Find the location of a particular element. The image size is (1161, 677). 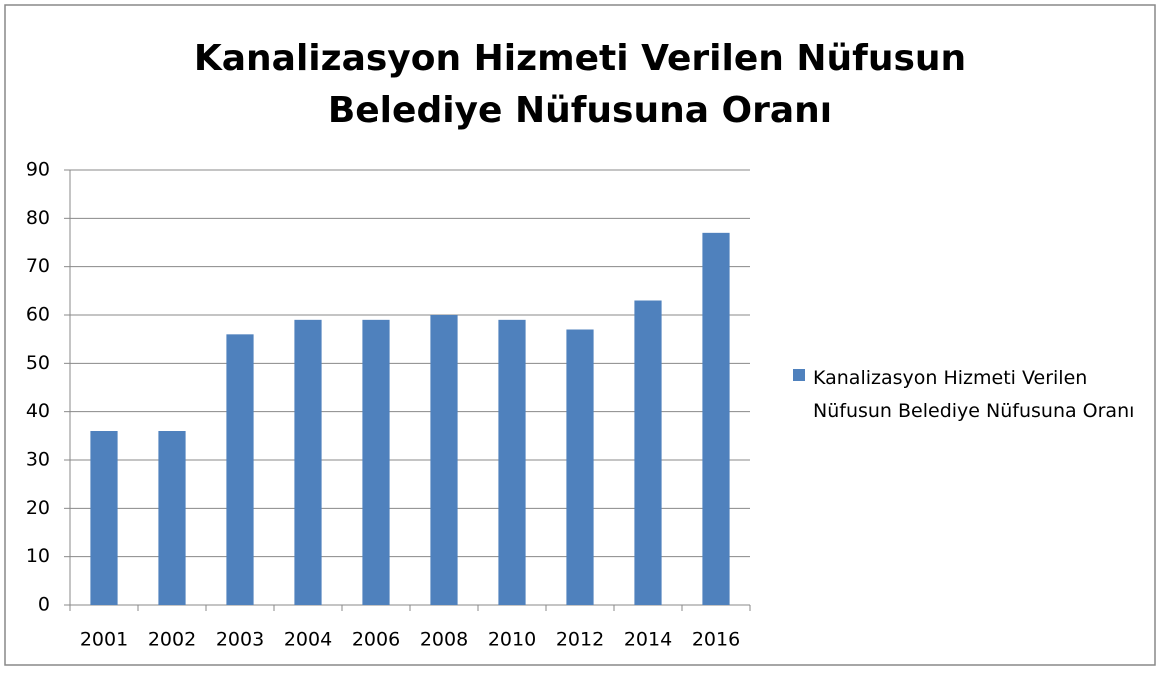

x-tick-label: 2001 is located at coordinates (104, 640).